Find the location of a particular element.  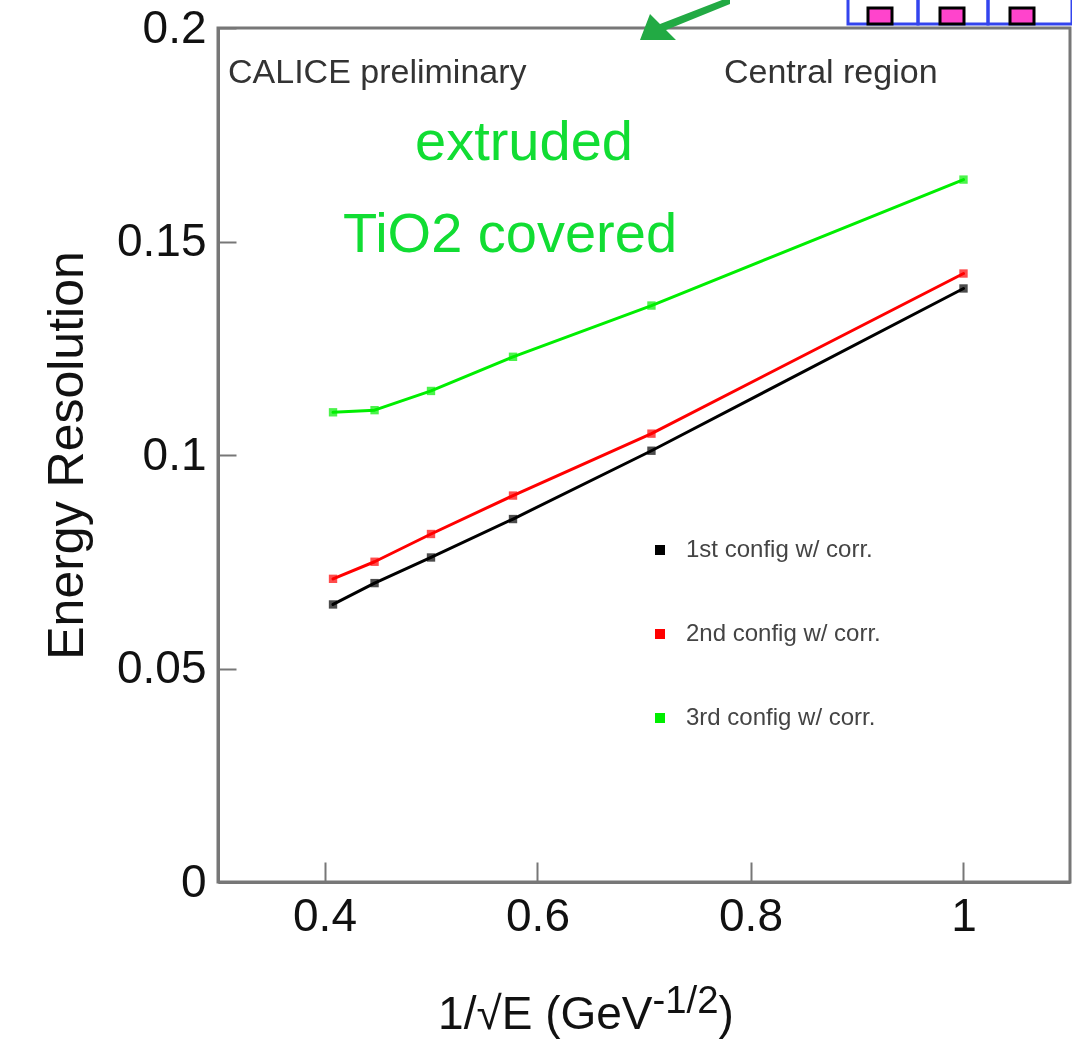

x-tick-label: 1 is located at coordinates (964, 914).